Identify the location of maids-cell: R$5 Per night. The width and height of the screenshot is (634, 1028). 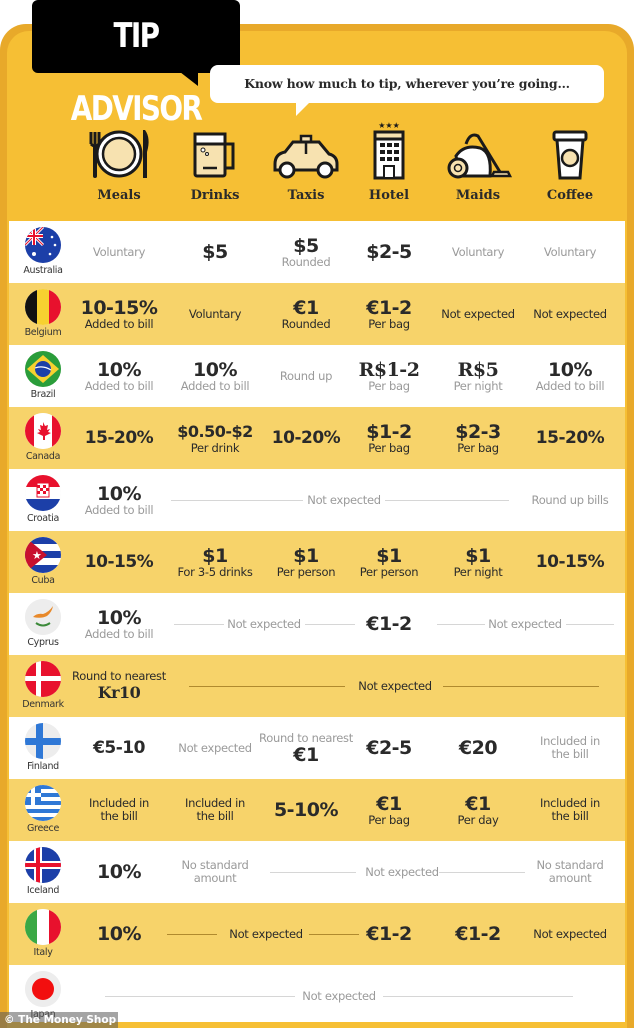
(478, 376).